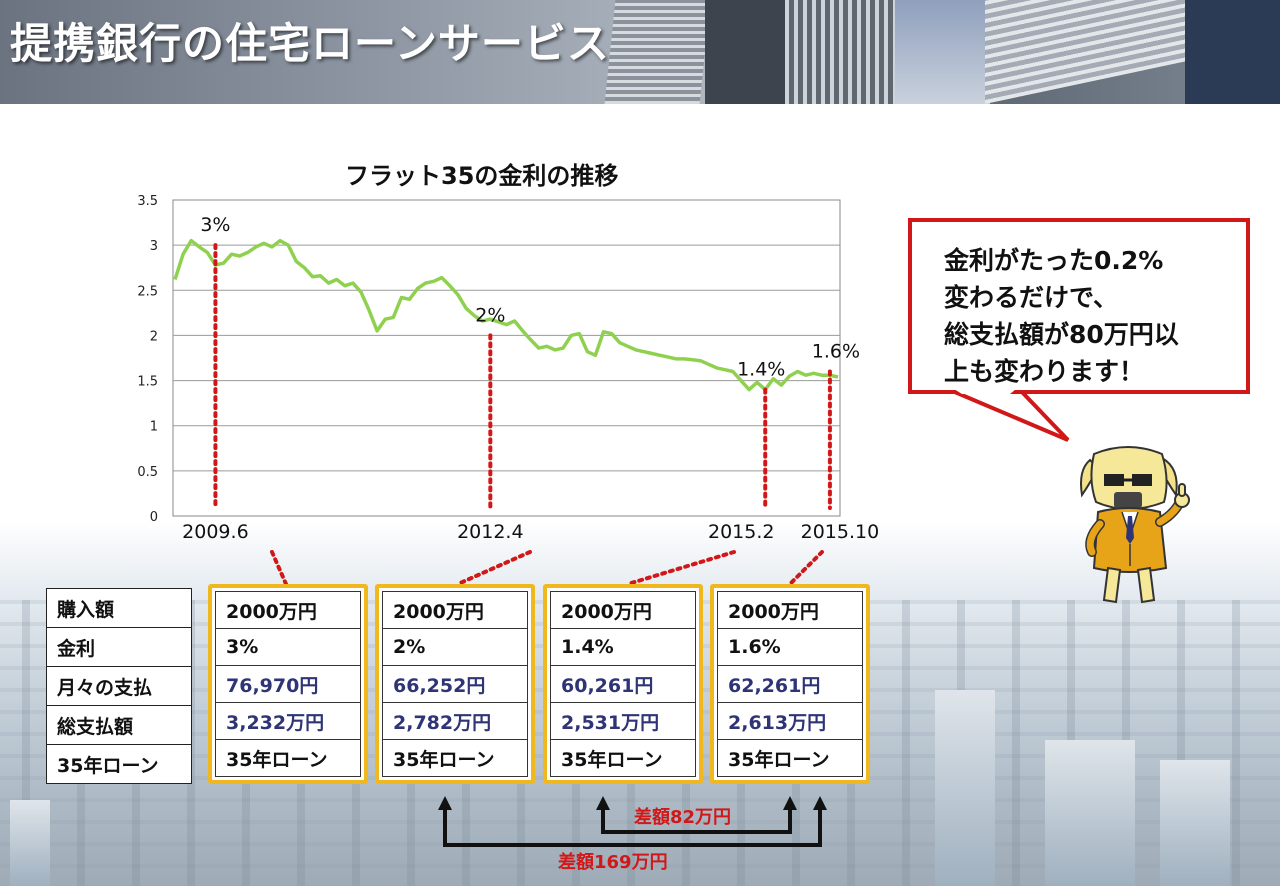 The width and height of the screenshot is (1280, 886). I want to click on row-label-term: 35年ローン, so click(119, 764).